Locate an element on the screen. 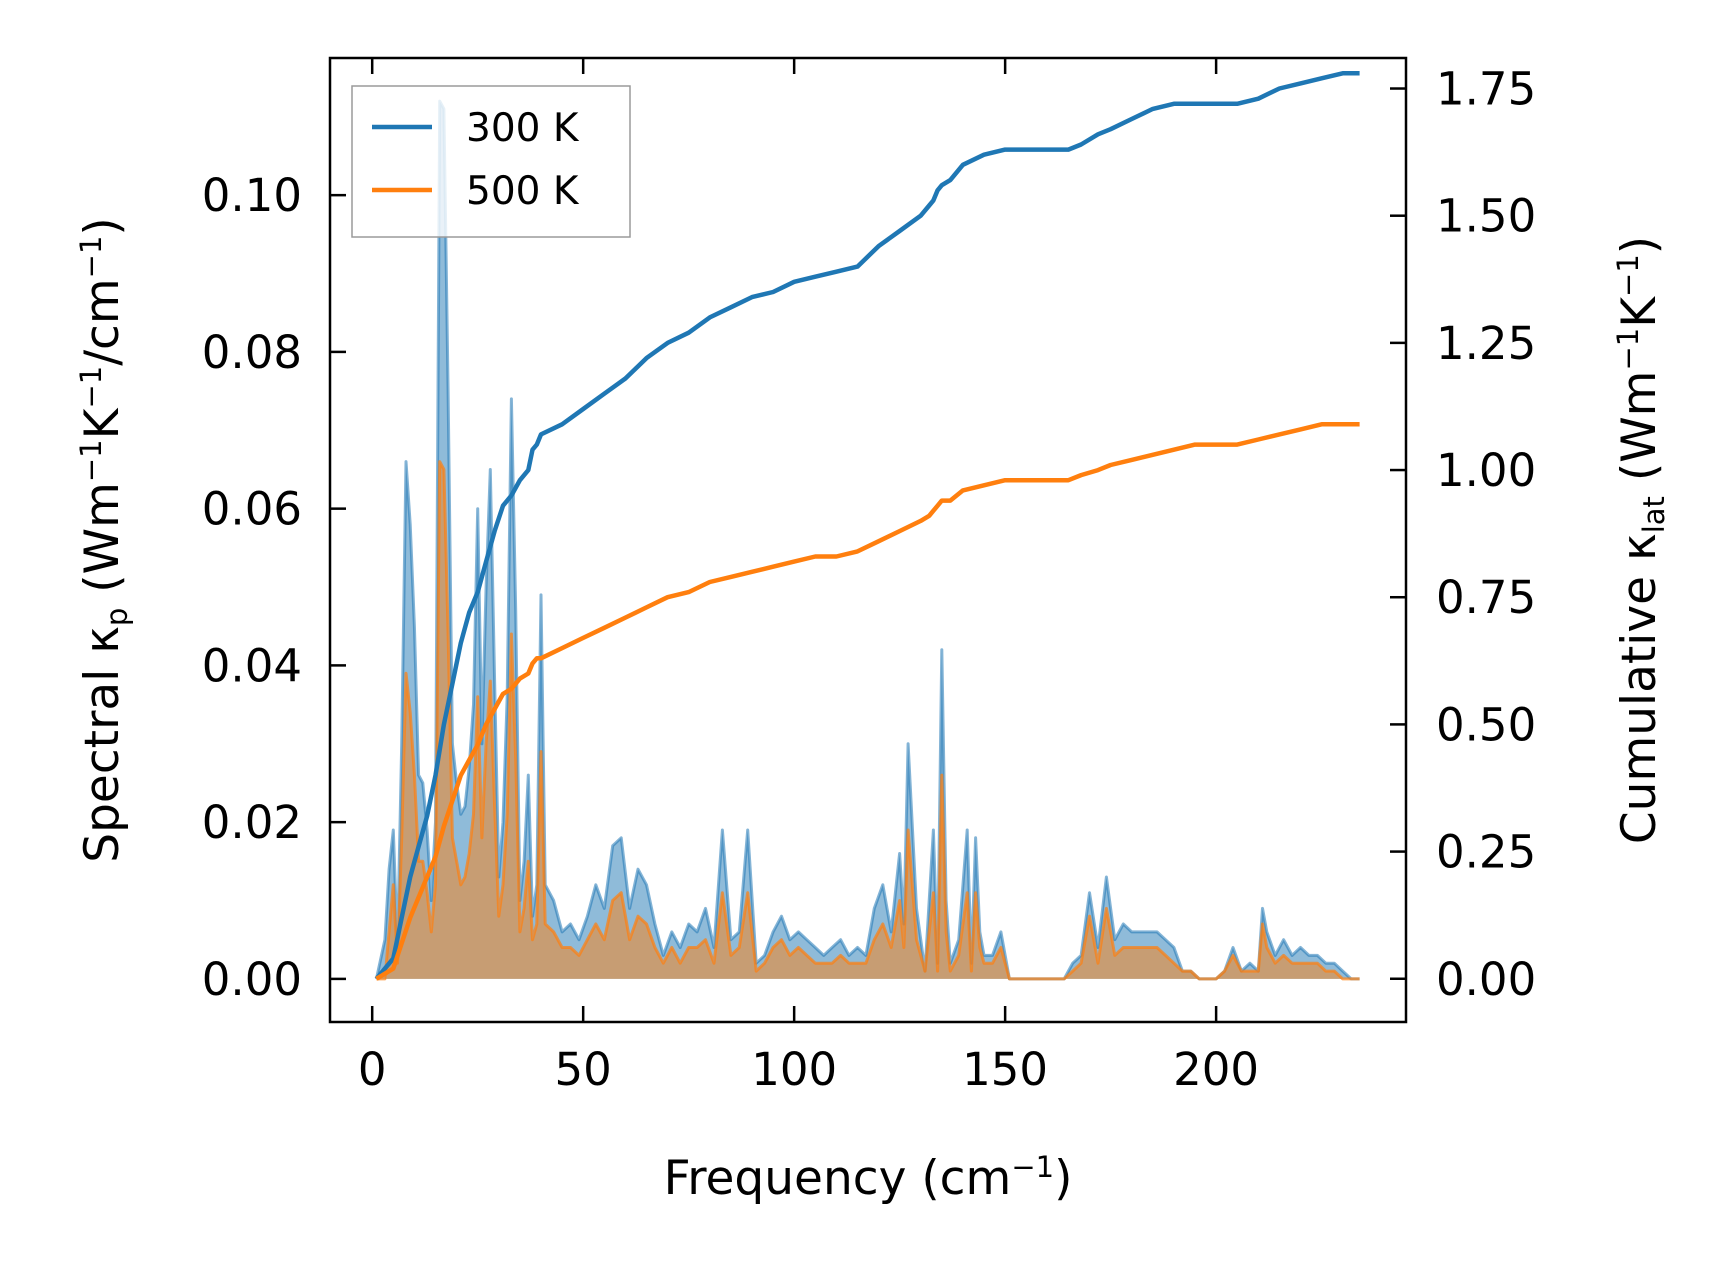 This screenshot has height=1264, width=1716. x-tick-label: 0 is located at coordinates (372, 1069).